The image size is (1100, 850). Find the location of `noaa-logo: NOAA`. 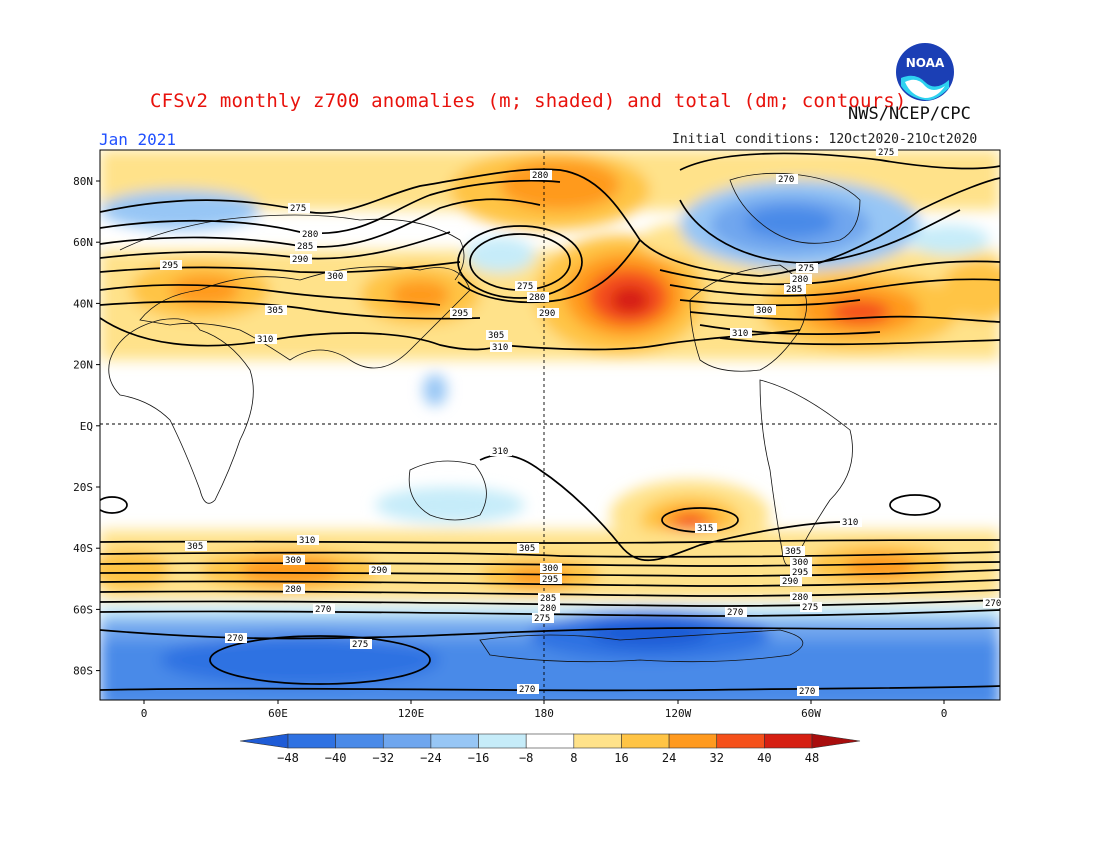

noaa-logo: NOAA is located at coordinates (925, 72).